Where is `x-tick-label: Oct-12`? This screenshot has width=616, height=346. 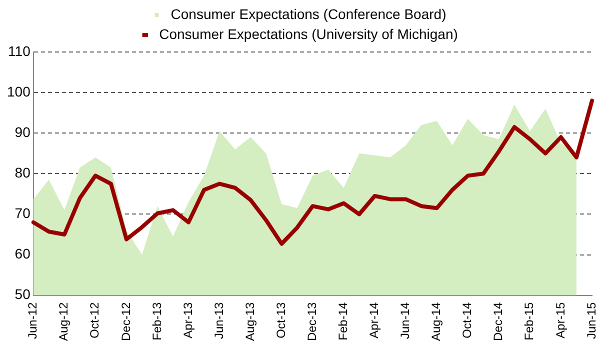
x-tick-label: Oct-12 is located at coordinates (95, 320).